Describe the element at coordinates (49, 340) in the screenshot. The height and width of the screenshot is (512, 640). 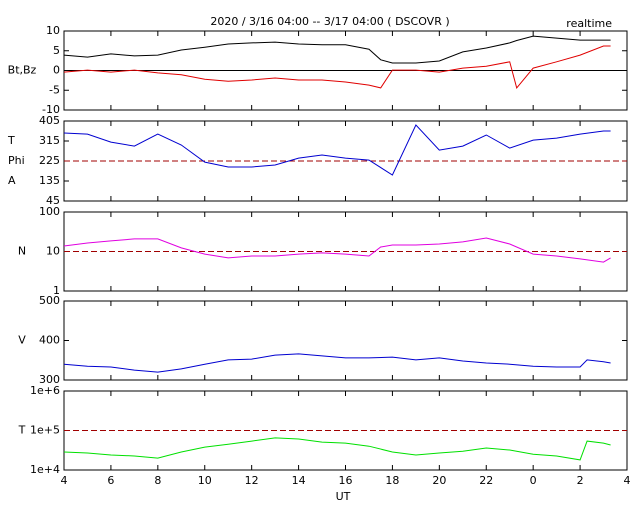
I see `y-tick-label: 400` at that location.